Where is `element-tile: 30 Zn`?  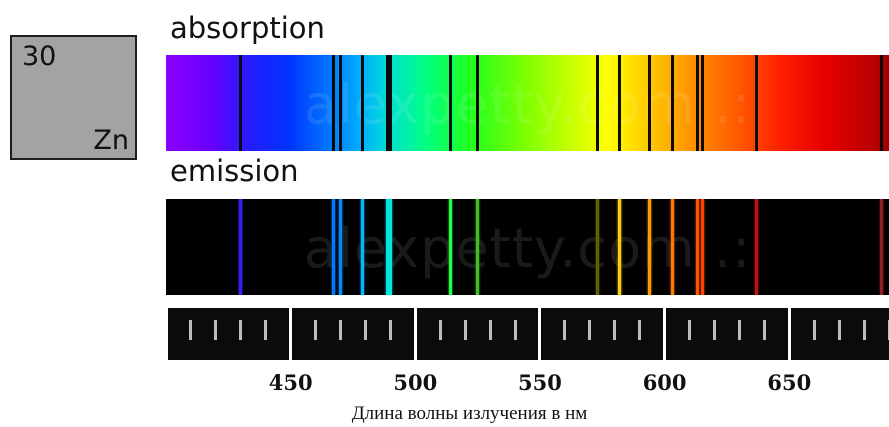 element-tile: 30 Zn is located at coordinates (73, 97).